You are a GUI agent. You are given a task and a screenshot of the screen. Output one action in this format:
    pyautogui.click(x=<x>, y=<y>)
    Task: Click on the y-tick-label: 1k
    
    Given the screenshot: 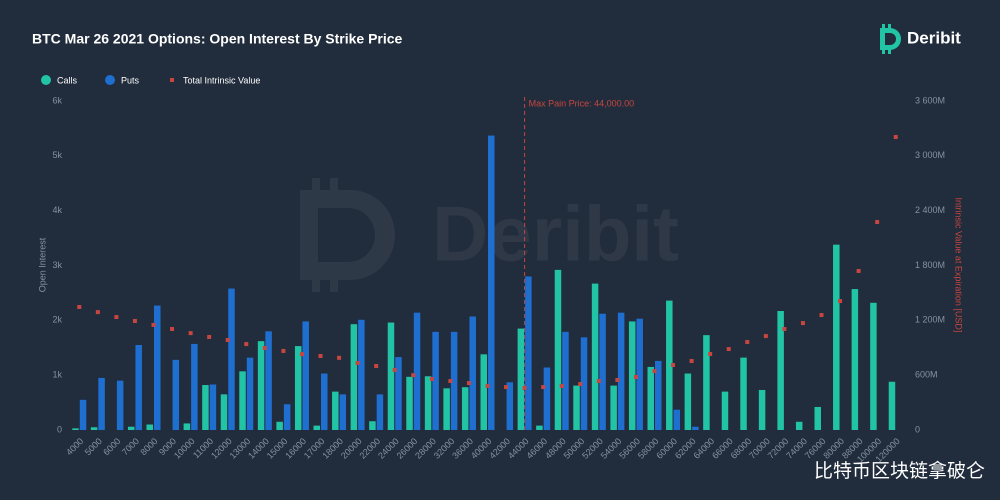 What is the action you would take?
    pyautogui.click(x=57, y=375)
    